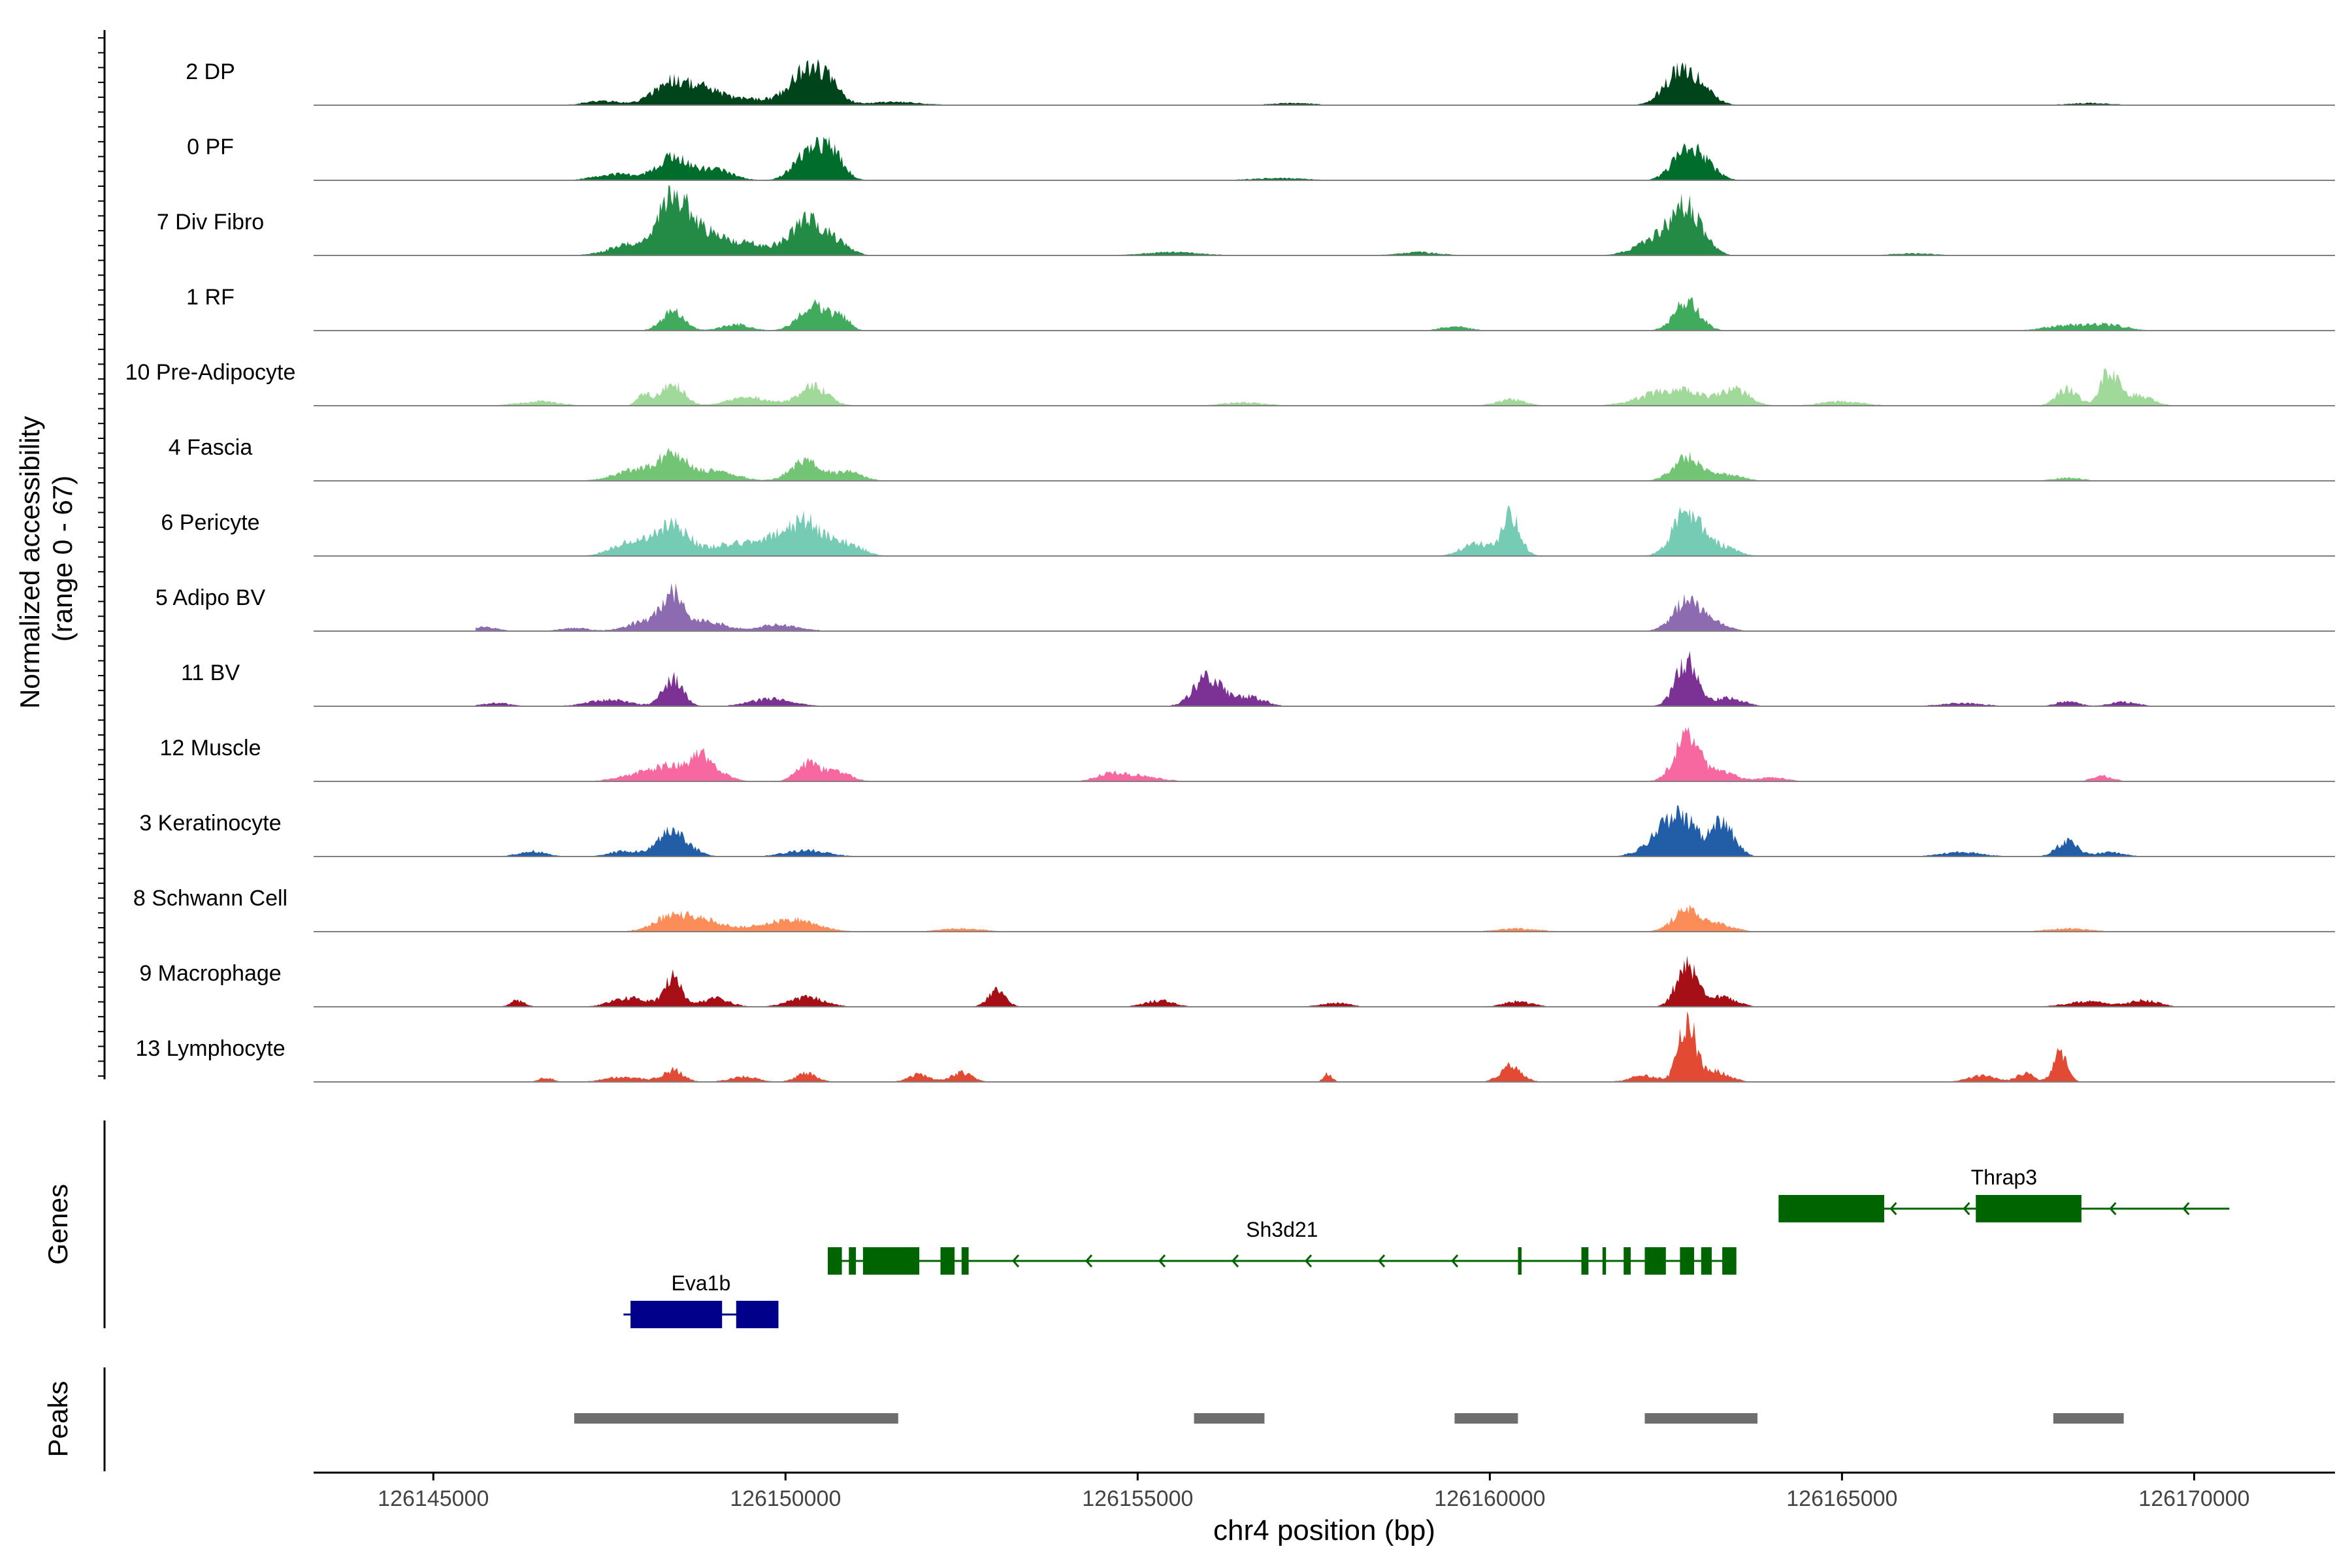  What do you see at coordinates (57, 1224) in the screenshot?
I see `genes-label: Genes` at bounding box center [57, 1224].